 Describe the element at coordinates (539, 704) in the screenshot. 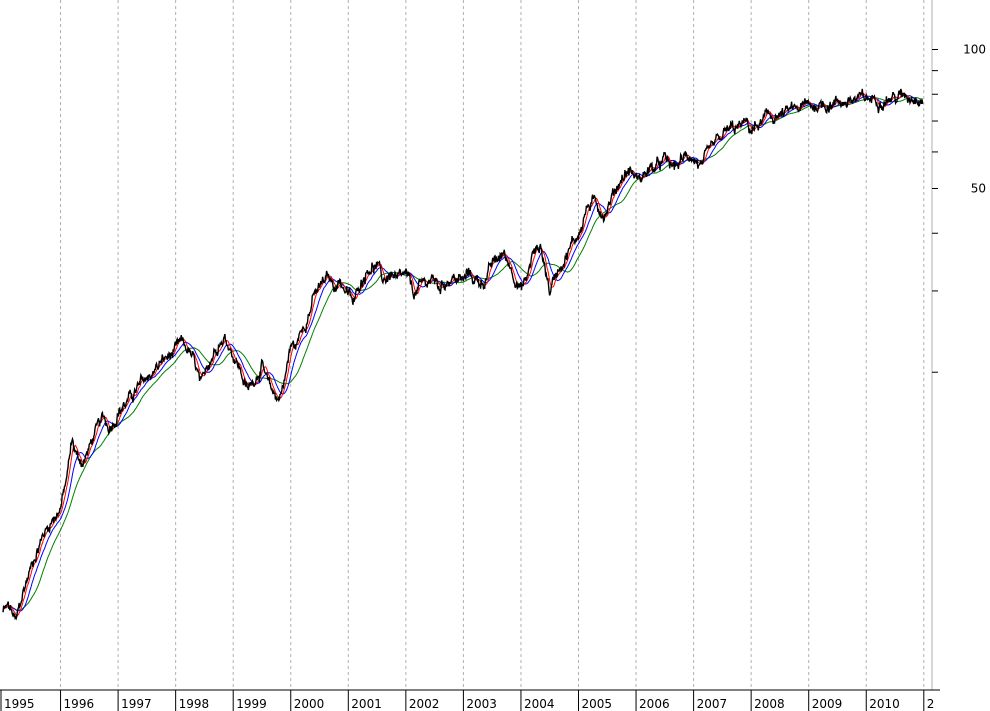

I see `x-tick-label: 2004` at that location.